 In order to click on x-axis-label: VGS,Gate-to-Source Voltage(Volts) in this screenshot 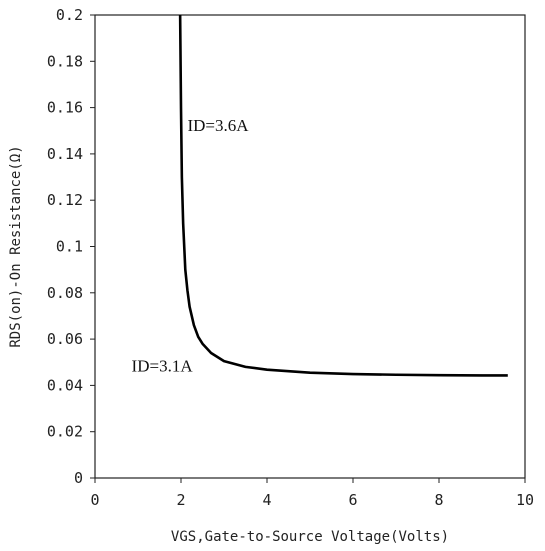, I will do `click(310, 537)`.